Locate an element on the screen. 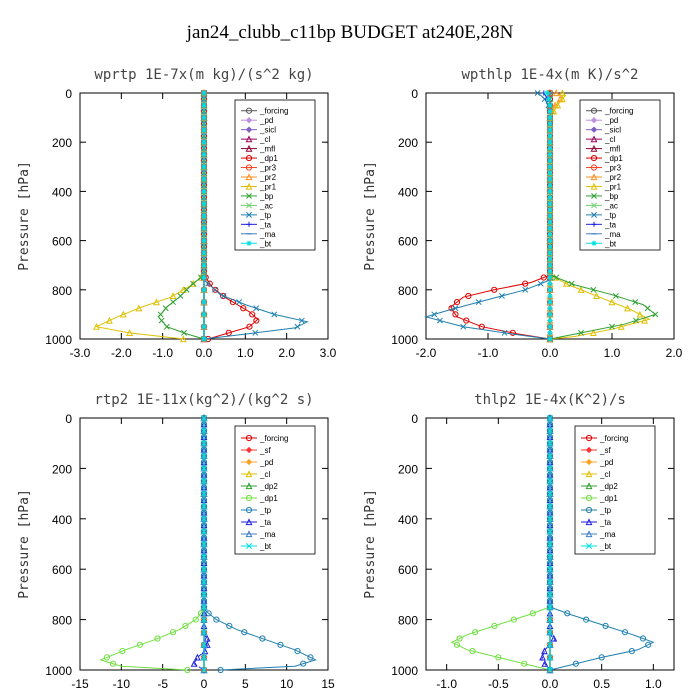 The height and width of the screenshot is (700, 700). legend-label: _pd is located at coordinates (266, 120).